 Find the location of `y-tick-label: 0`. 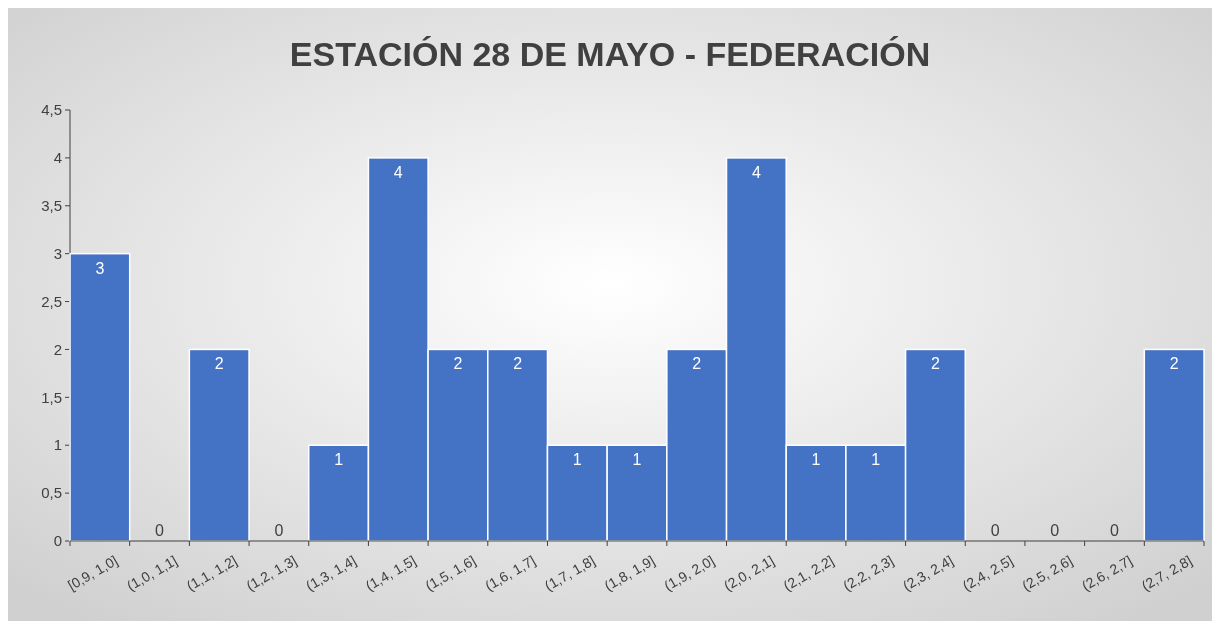

y-tick-label: 0 is located at coordinates (57, 541).